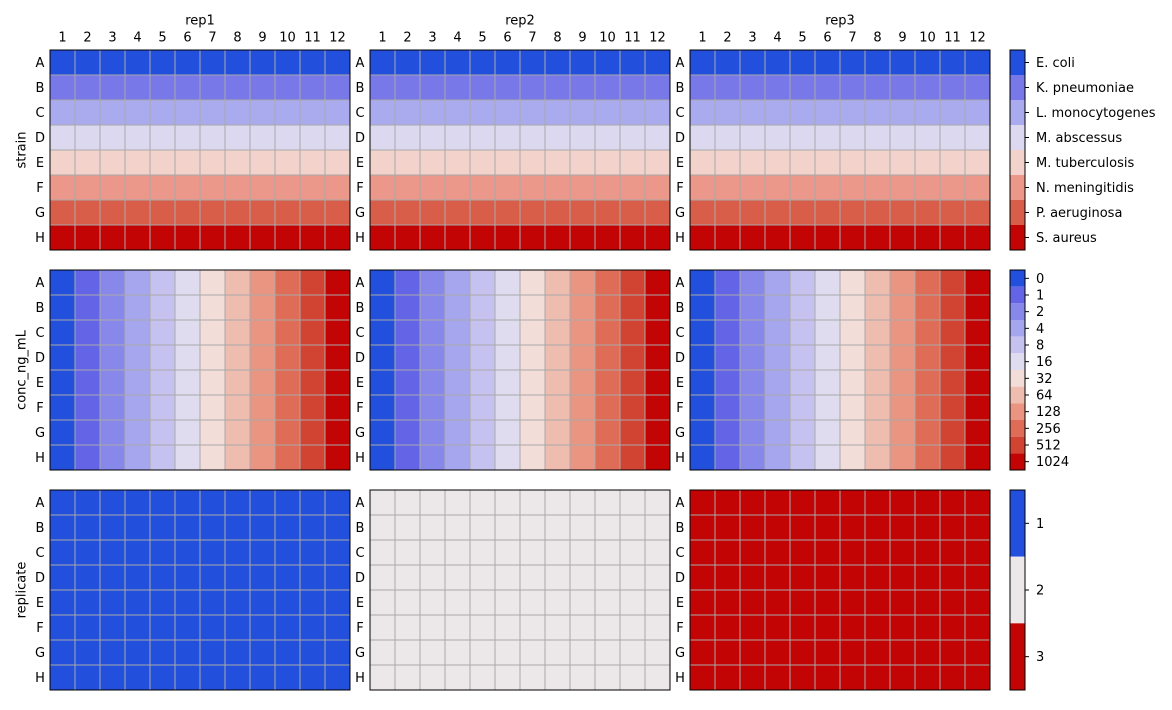  What do you see at coordinates (482, 38) in the screenshot?
I see `col-tick-label: 5` at bounding box center [482, 38].